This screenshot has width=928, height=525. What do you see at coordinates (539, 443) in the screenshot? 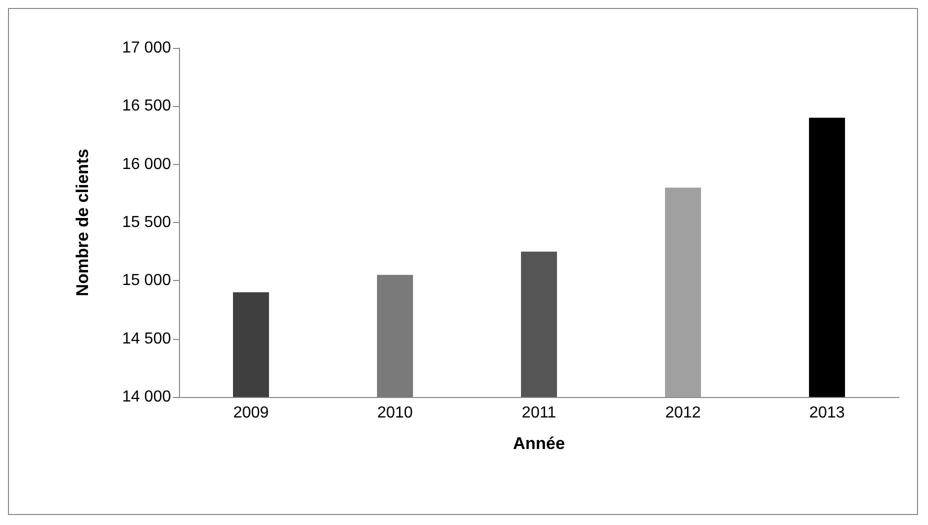
I see `x-axis-title: Année` at bounding box center [539, 443].